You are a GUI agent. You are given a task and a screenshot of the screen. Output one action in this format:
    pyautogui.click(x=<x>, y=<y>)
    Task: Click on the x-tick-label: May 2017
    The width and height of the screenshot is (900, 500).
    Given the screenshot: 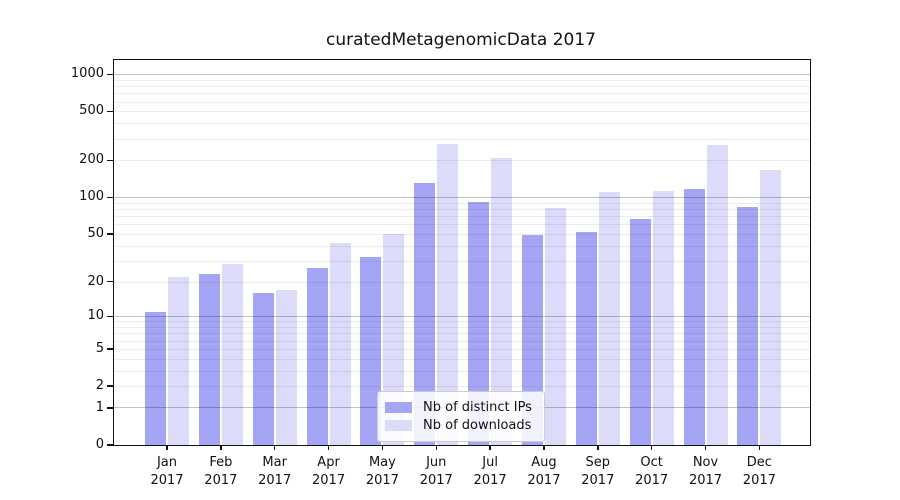 What is the action you would take?
    pyautogui.click(x=382, y=472)
    